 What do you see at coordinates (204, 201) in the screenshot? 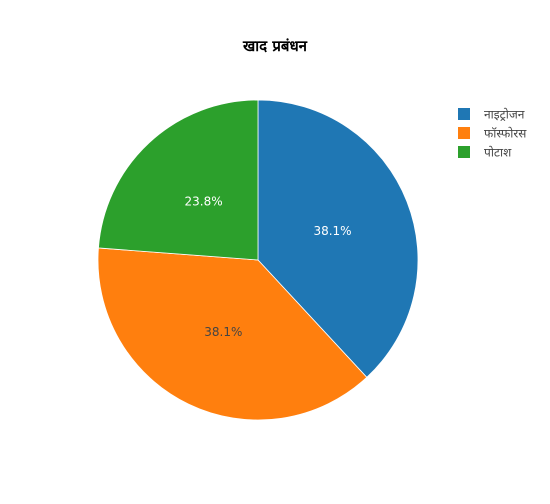
I see `slice-label-3: 23.8%` at bounding box center [204, 201].